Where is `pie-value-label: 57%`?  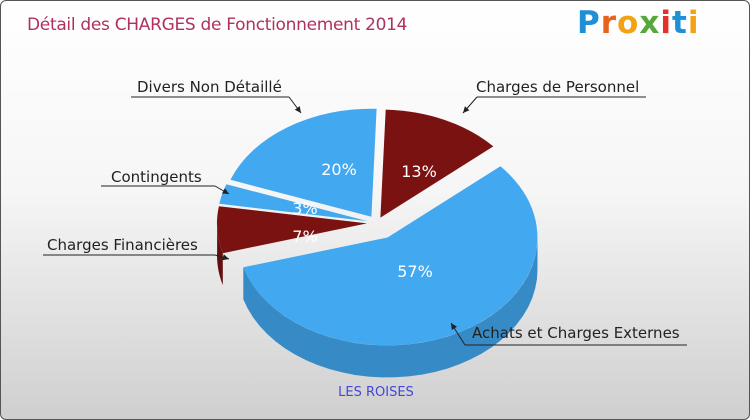
pie-value-label: 57% is located at coordinates (415, 271).